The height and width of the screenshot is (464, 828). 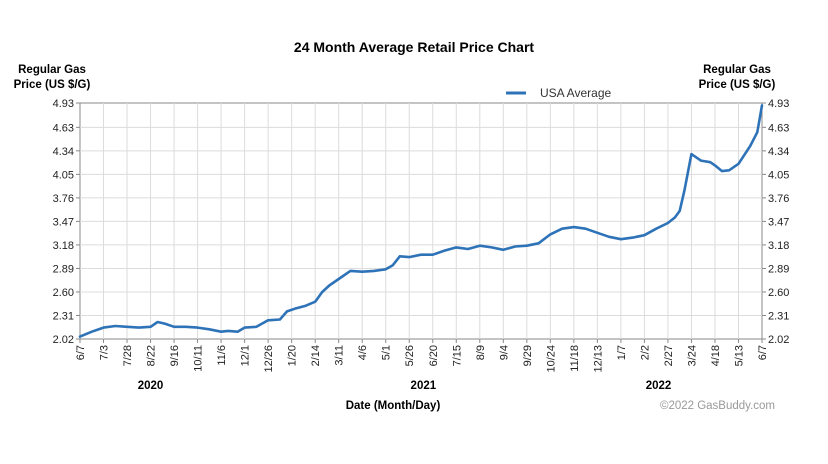 What do you see at coordinates (481, 352) in the screenshot?
I see `x-tick-label: 8/9` at bounding box center [481, 352].